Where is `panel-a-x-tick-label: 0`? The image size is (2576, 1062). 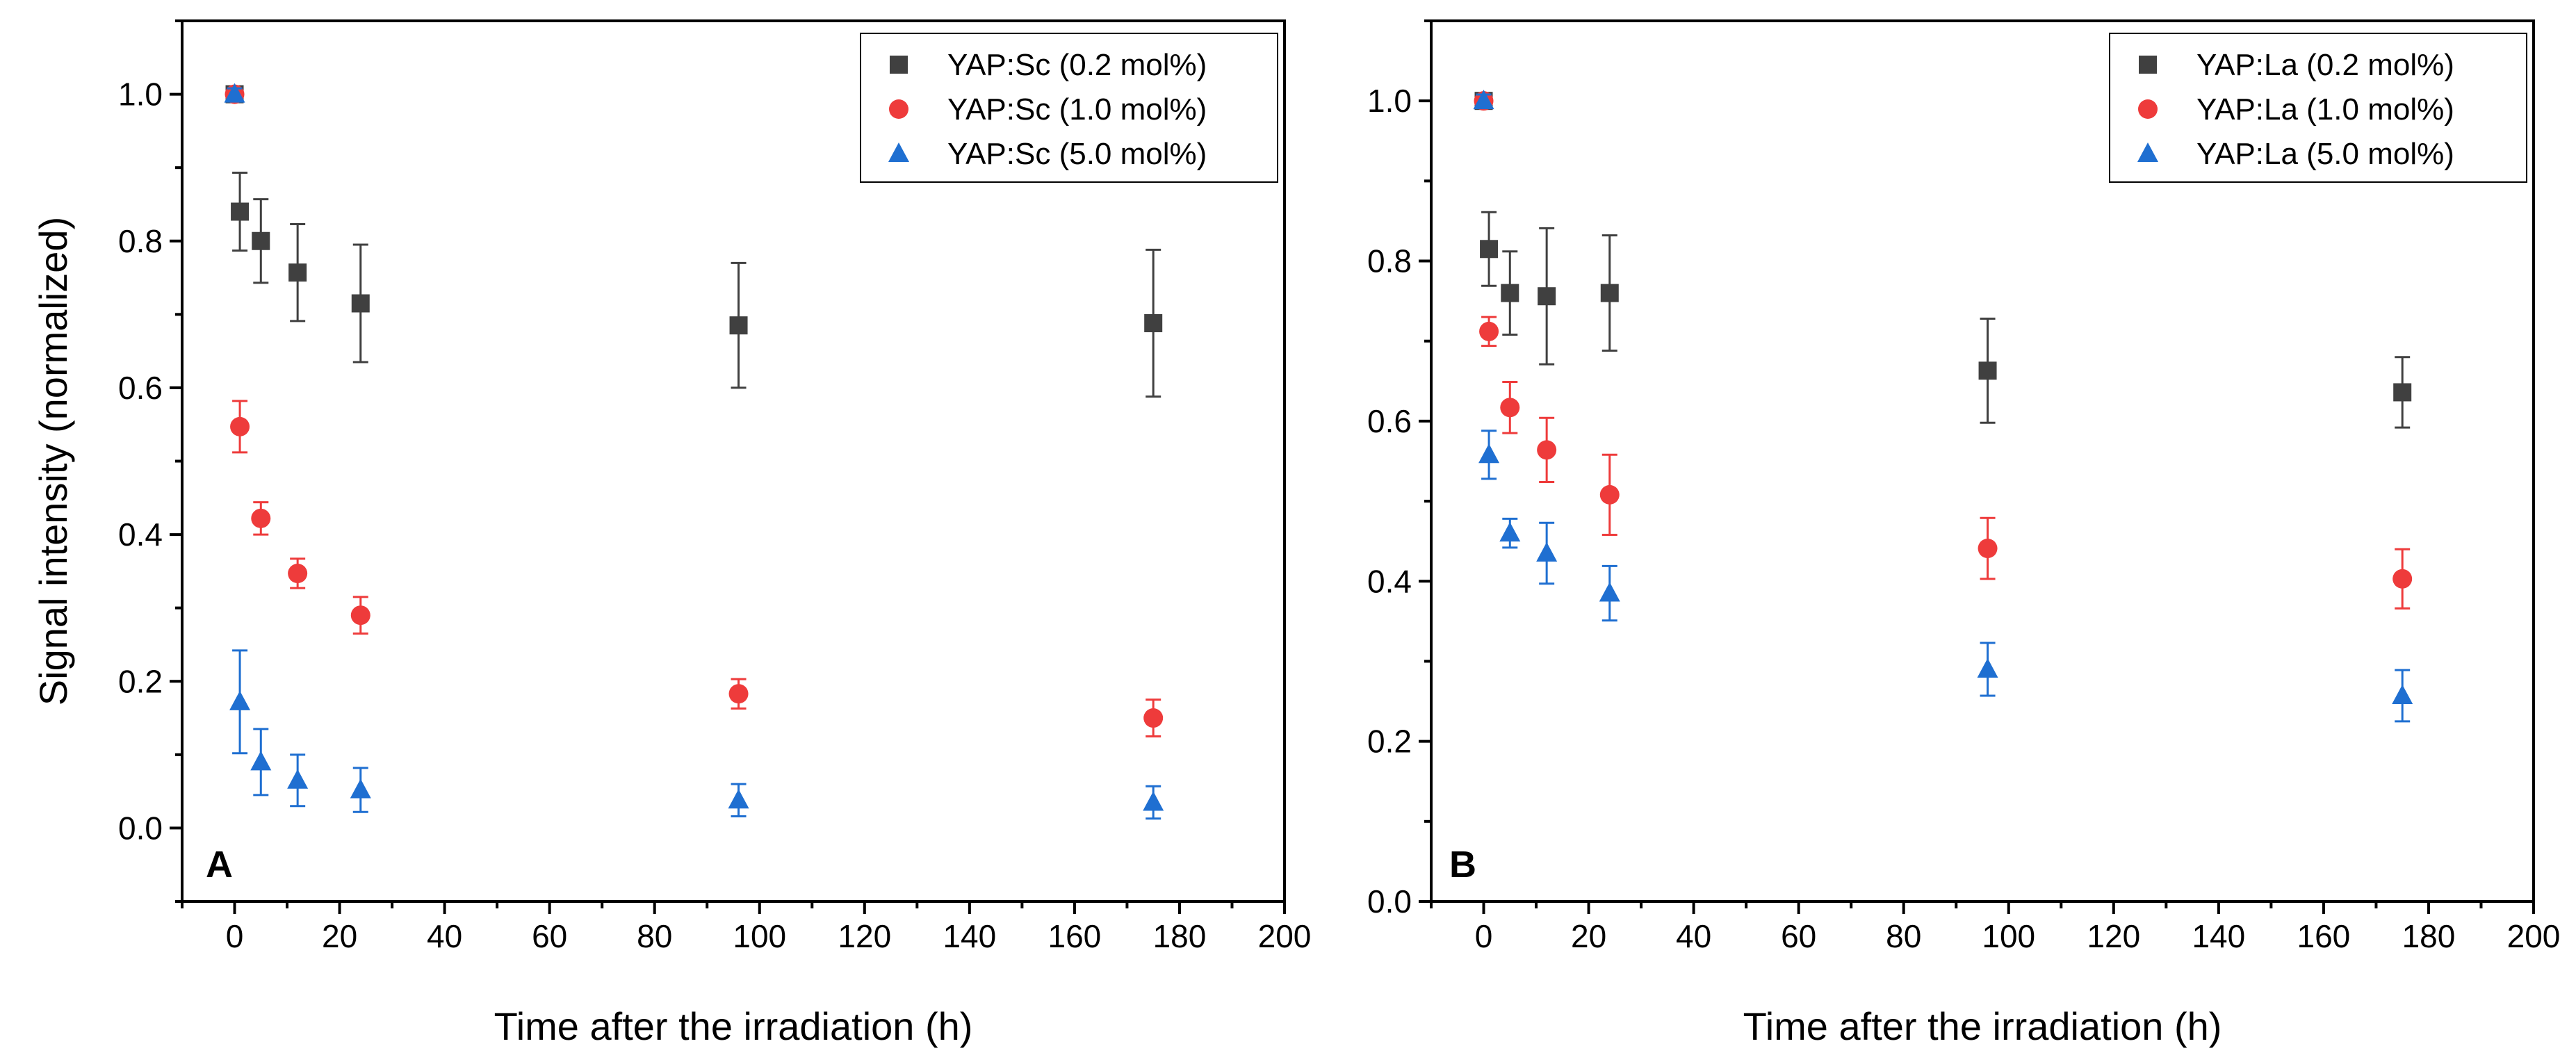 panel-a-x-tick-label: 0 is located at coordinates (235, 936).